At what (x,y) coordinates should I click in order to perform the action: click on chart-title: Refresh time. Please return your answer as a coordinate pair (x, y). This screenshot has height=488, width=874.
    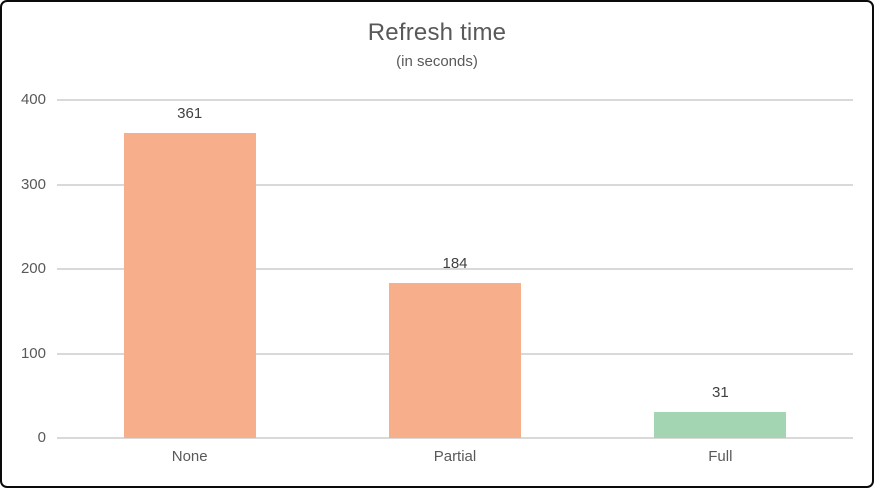
    Looking at the image, I should click on (437, 32).